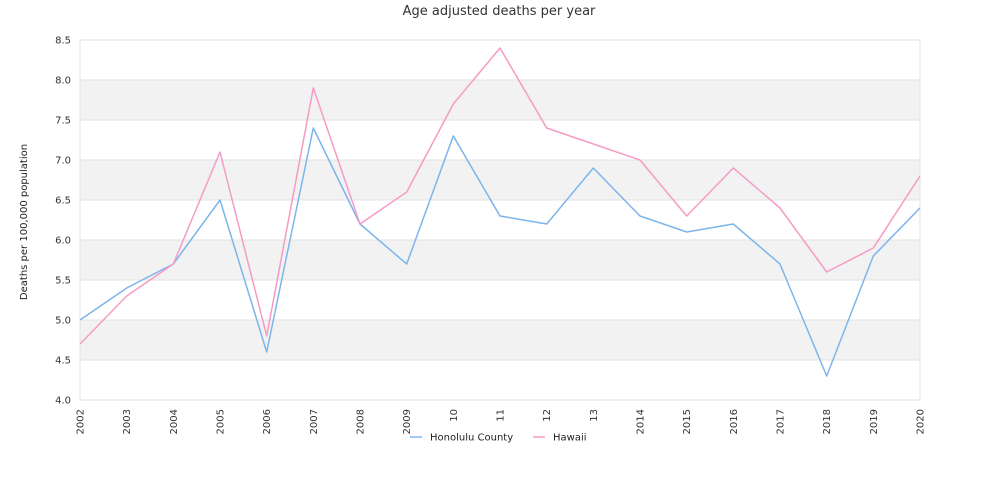  Describe the element at coordinates (63, 321) in the screenshot. I see `y-tick-label: 5.0` at that location.